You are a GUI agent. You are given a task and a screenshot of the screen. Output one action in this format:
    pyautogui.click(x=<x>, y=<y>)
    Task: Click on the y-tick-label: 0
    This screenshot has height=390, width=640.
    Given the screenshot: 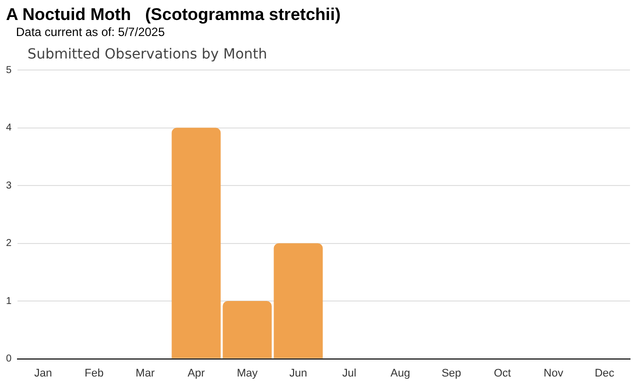 What is the action you would take?
    pyautogui.click(x=9, y=359)
    